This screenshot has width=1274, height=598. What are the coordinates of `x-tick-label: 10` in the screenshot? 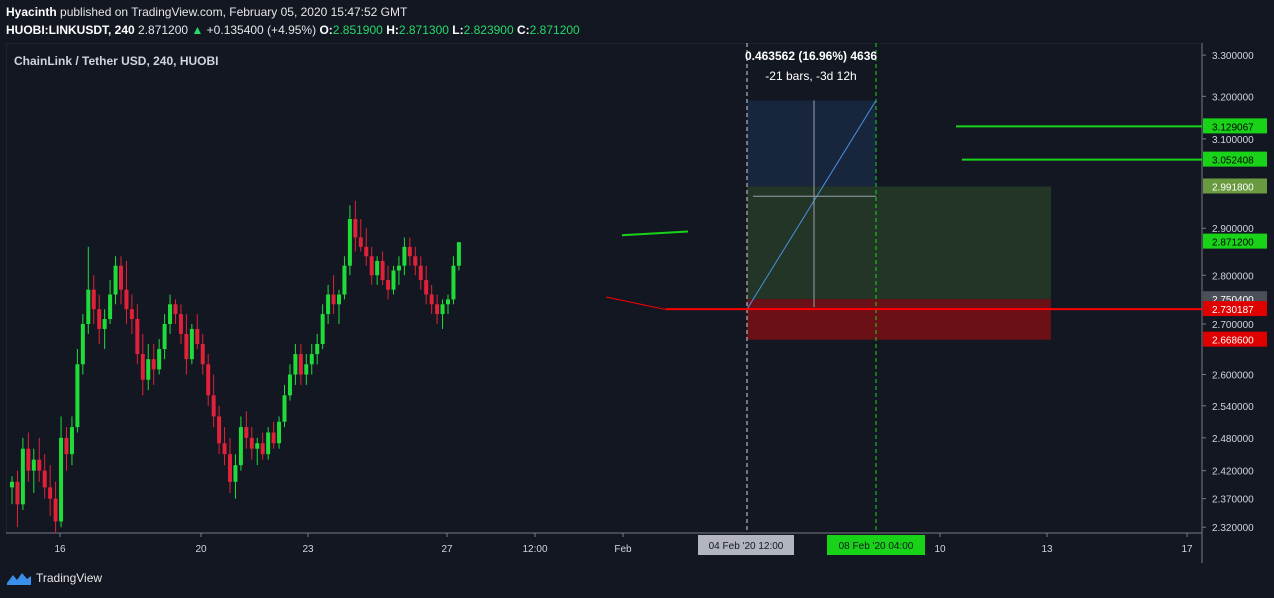 It's located at (940, 549).